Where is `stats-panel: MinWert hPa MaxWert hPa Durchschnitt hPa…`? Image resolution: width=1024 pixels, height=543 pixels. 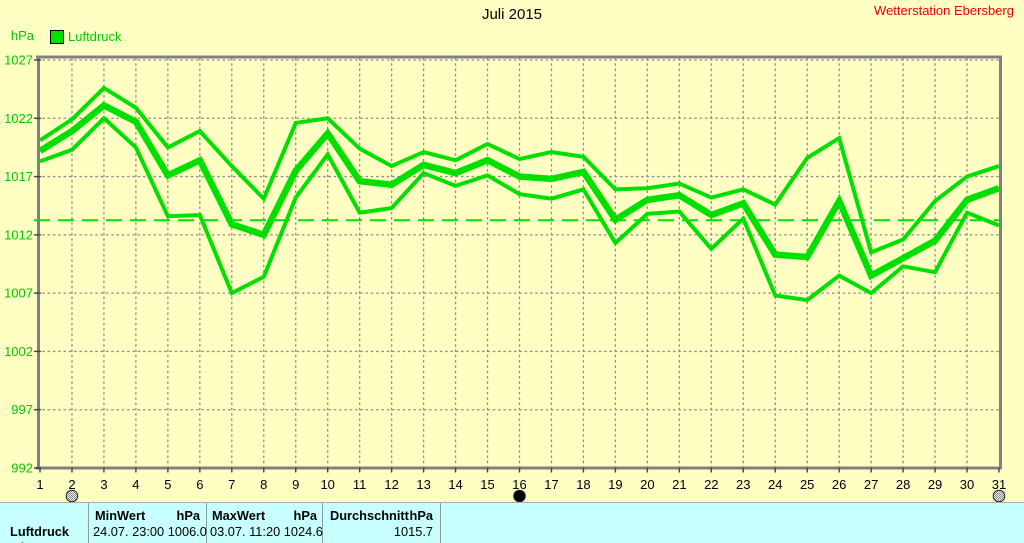 stats-panel: MinWert hPa MaxWert hPa Durchschnitt hPa… is located at coordinates (512, 522).